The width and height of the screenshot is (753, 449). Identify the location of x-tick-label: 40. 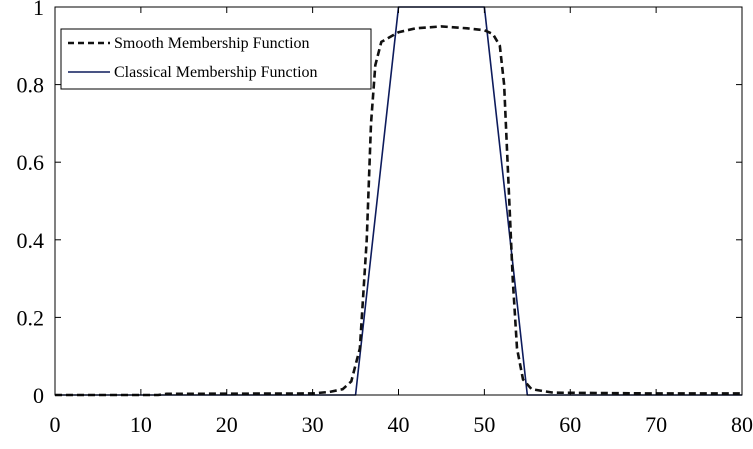
(399, 424).